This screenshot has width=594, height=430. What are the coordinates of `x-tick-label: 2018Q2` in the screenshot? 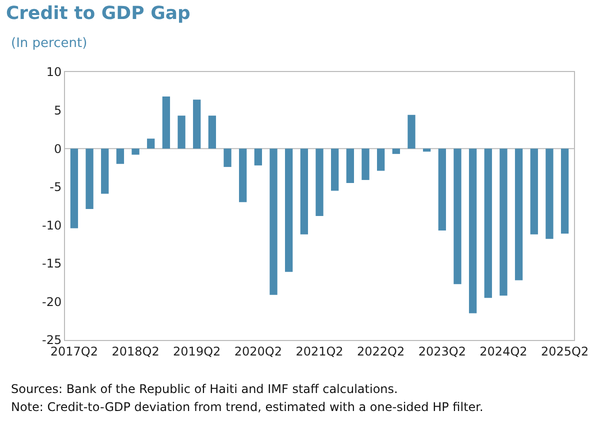 It's located at (136, 351).